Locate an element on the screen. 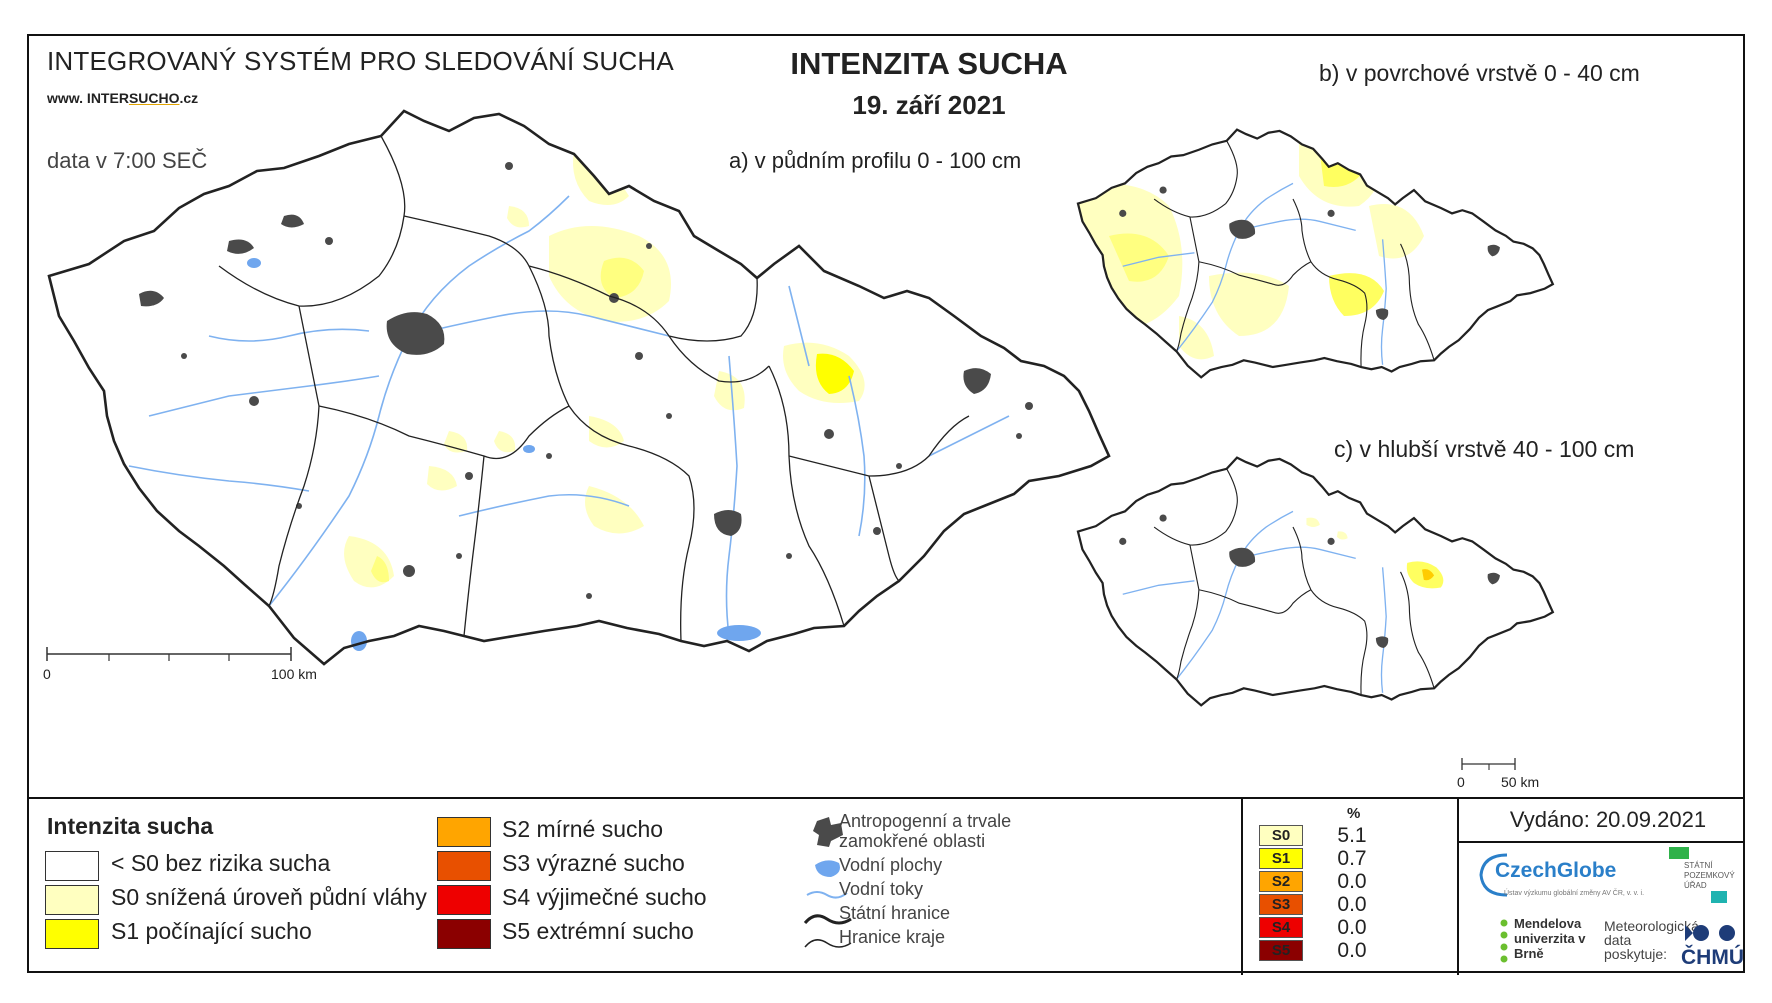 This screenshot has height=1003, width=1772. spu-logo-icon is located at coordinates (1679, 853).